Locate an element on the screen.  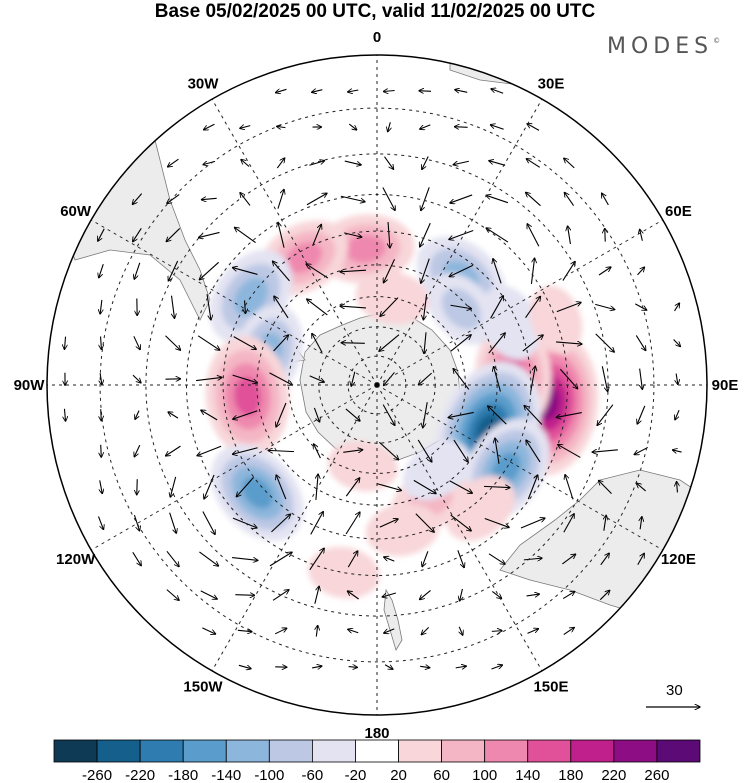
longitude-label: 90W is located at coordinates (30, 385).